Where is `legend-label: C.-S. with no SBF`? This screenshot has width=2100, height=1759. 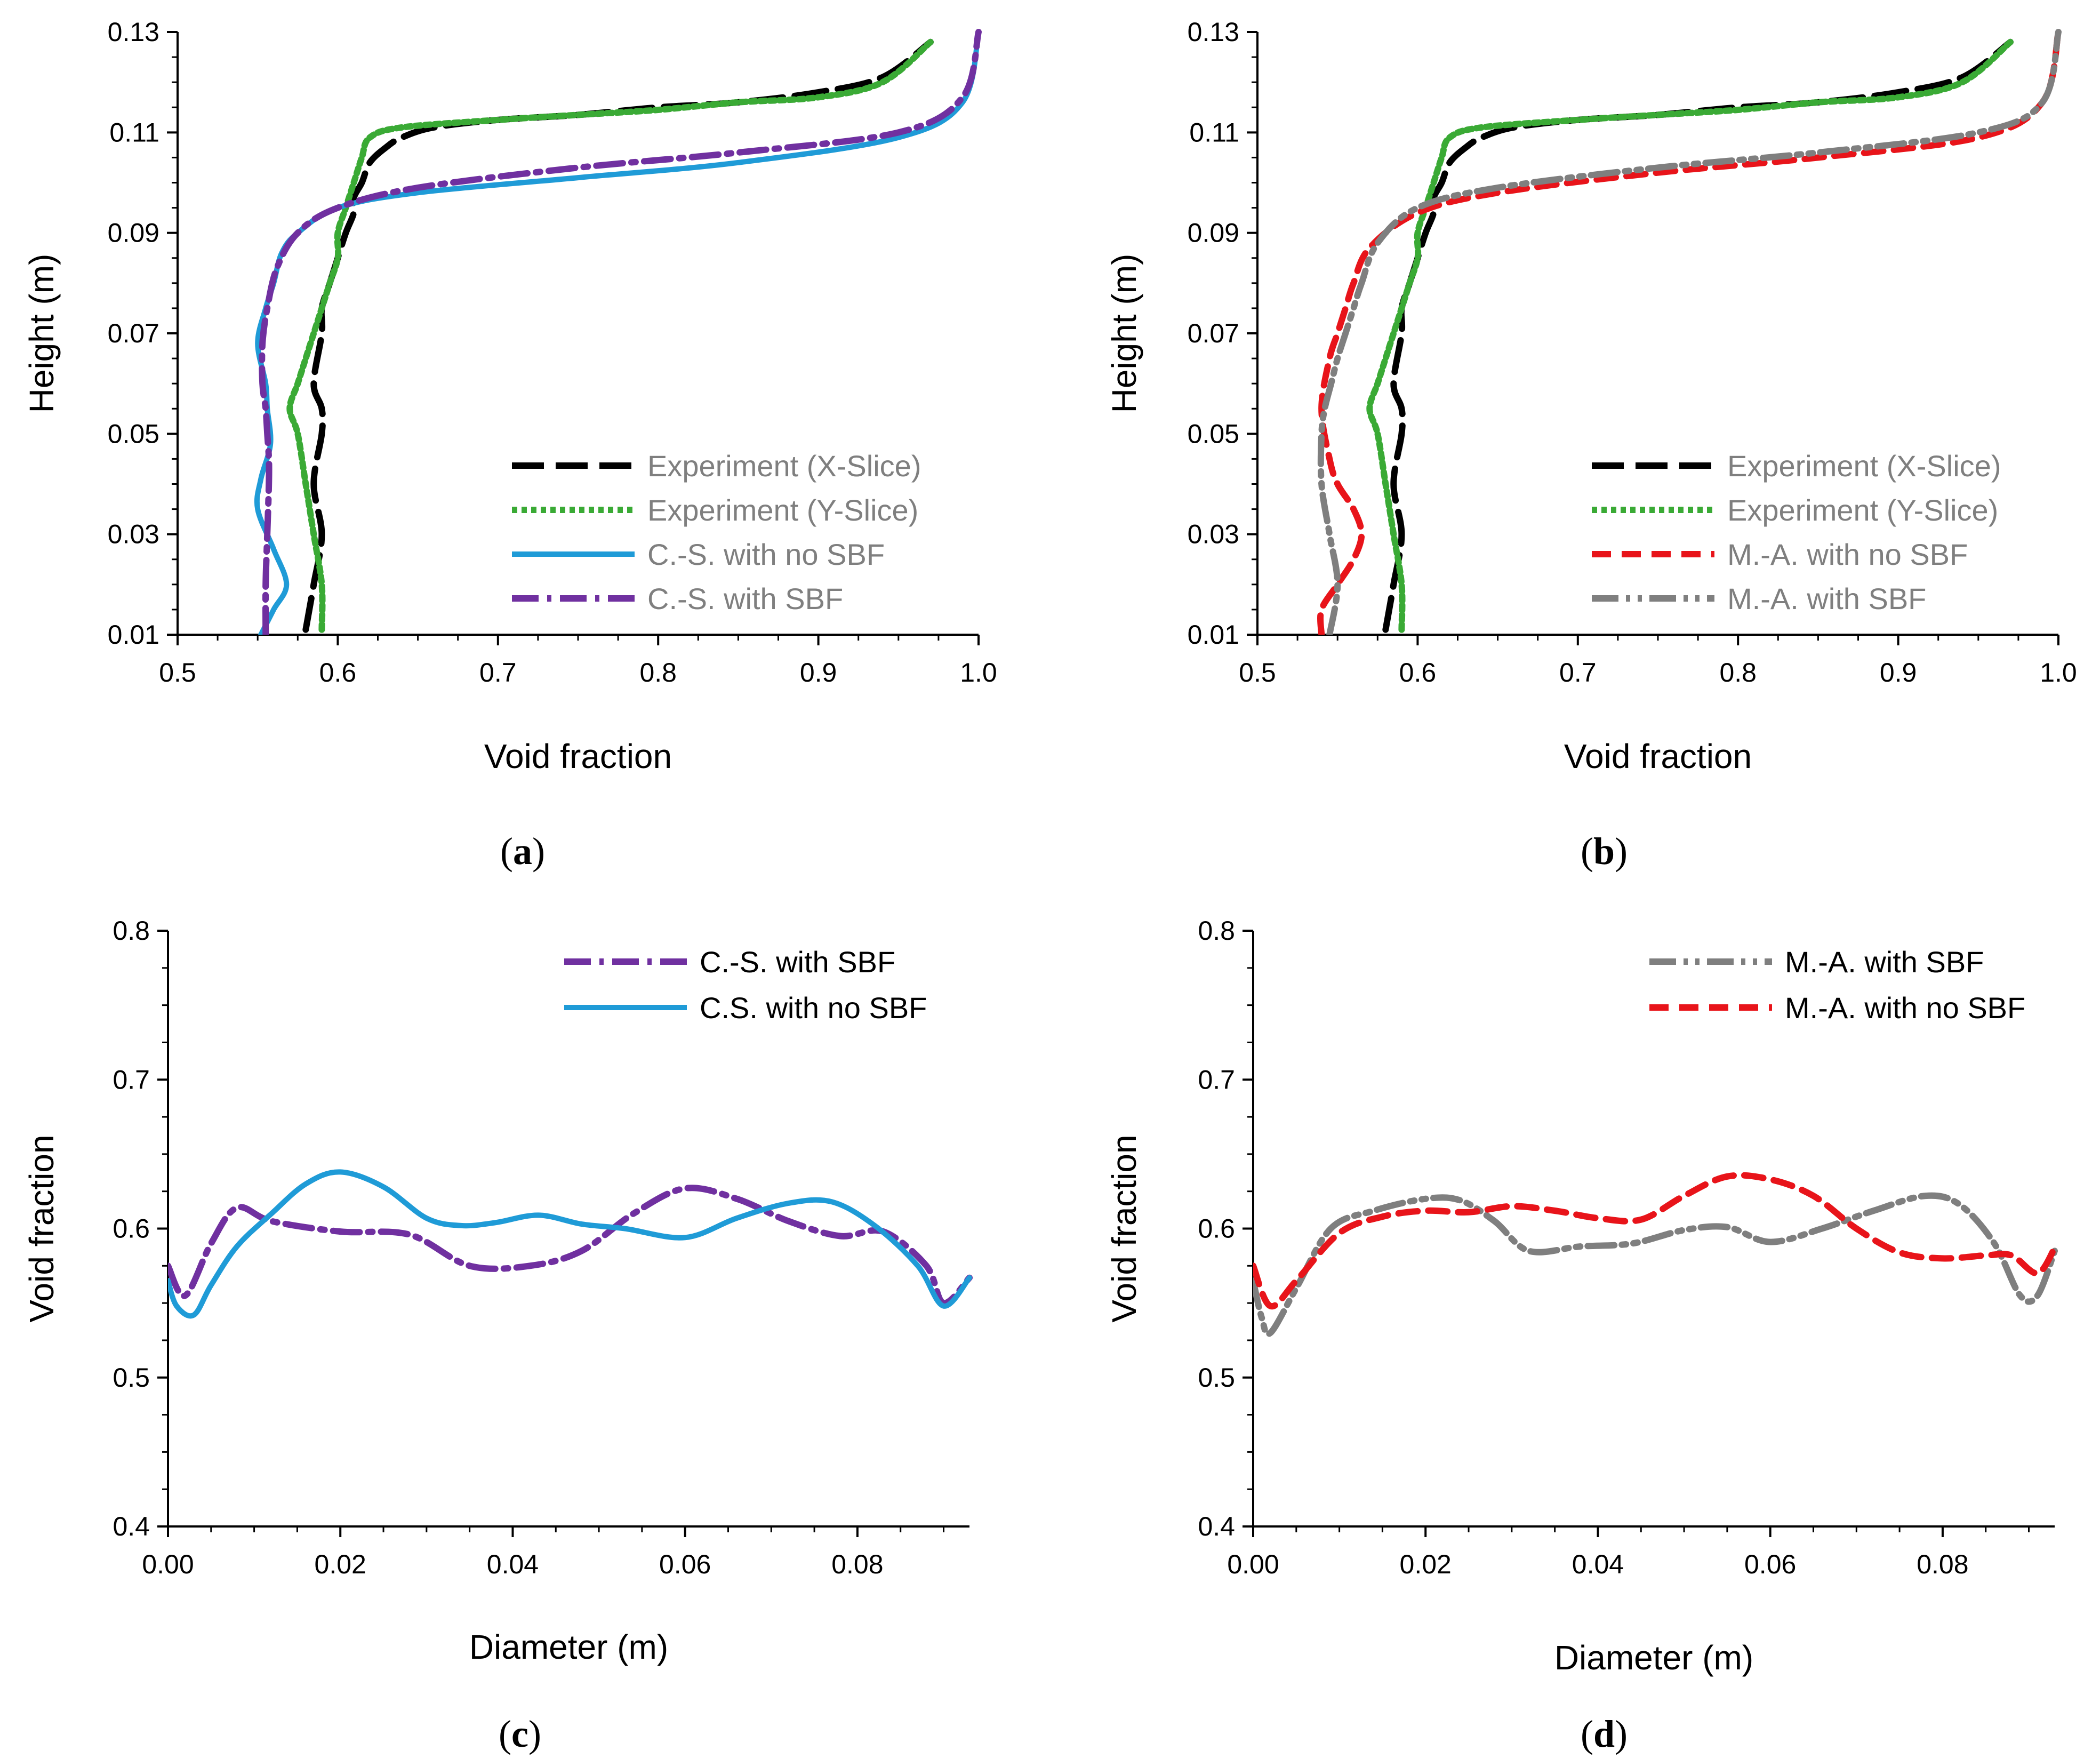
legend-label: C.-S. with no SBF is located at coordinates (766, 554).